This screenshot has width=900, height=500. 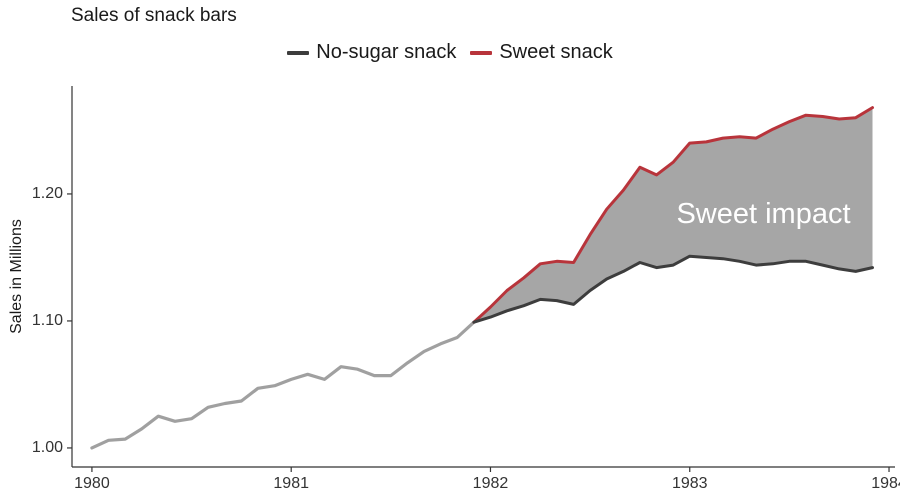 What do you see at coordinates (283, 385) in the screenshot?
I see `series-line-shared` at bounding box center [283, 385].